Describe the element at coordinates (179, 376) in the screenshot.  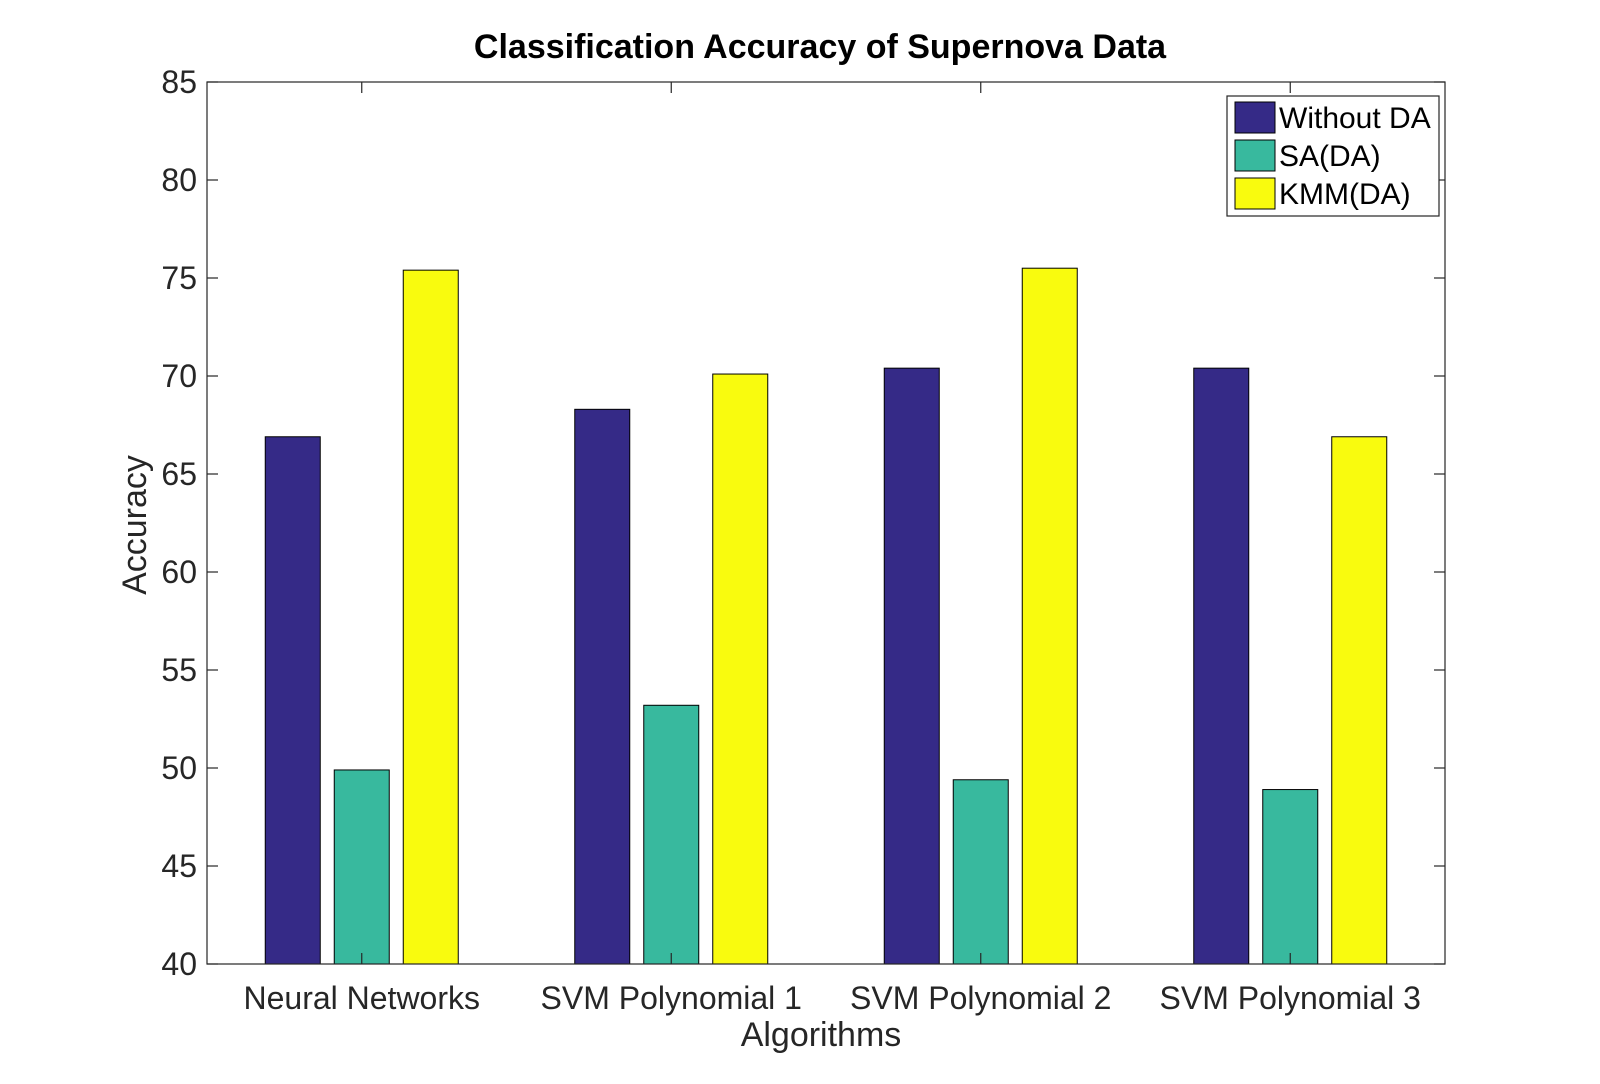
I see `y-tick-label-7: 70` at that location.